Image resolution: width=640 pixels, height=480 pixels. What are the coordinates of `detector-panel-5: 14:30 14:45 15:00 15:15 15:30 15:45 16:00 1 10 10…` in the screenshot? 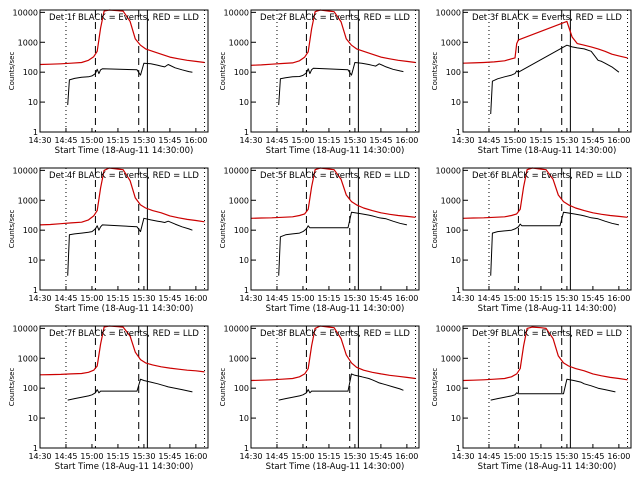 It's located at (319, 240).